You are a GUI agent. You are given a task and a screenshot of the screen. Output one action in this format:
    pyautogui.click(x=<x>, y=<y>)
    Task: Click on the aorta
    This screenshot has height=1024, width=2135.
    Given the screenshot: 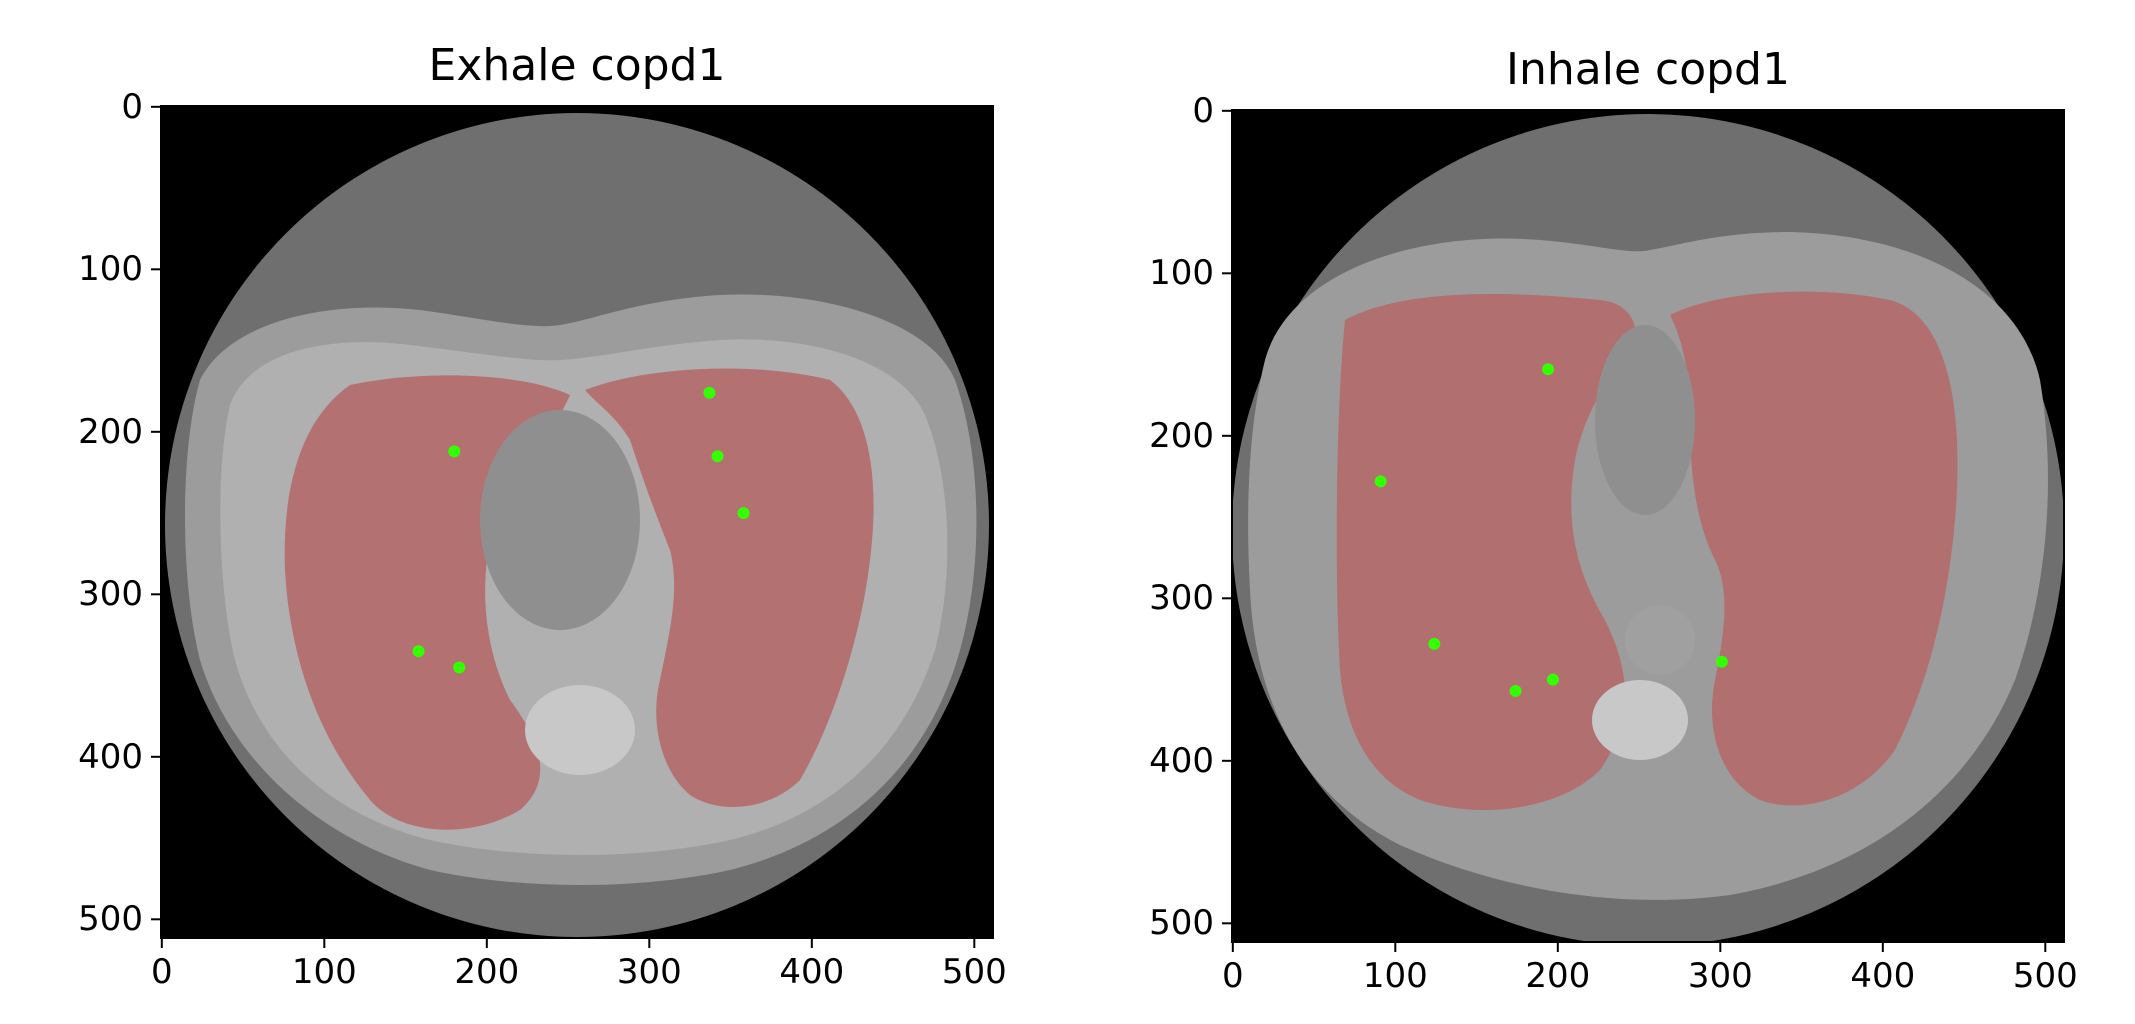 What is the action you would take?
    pyautogui.click(x=1660, y=640)
    